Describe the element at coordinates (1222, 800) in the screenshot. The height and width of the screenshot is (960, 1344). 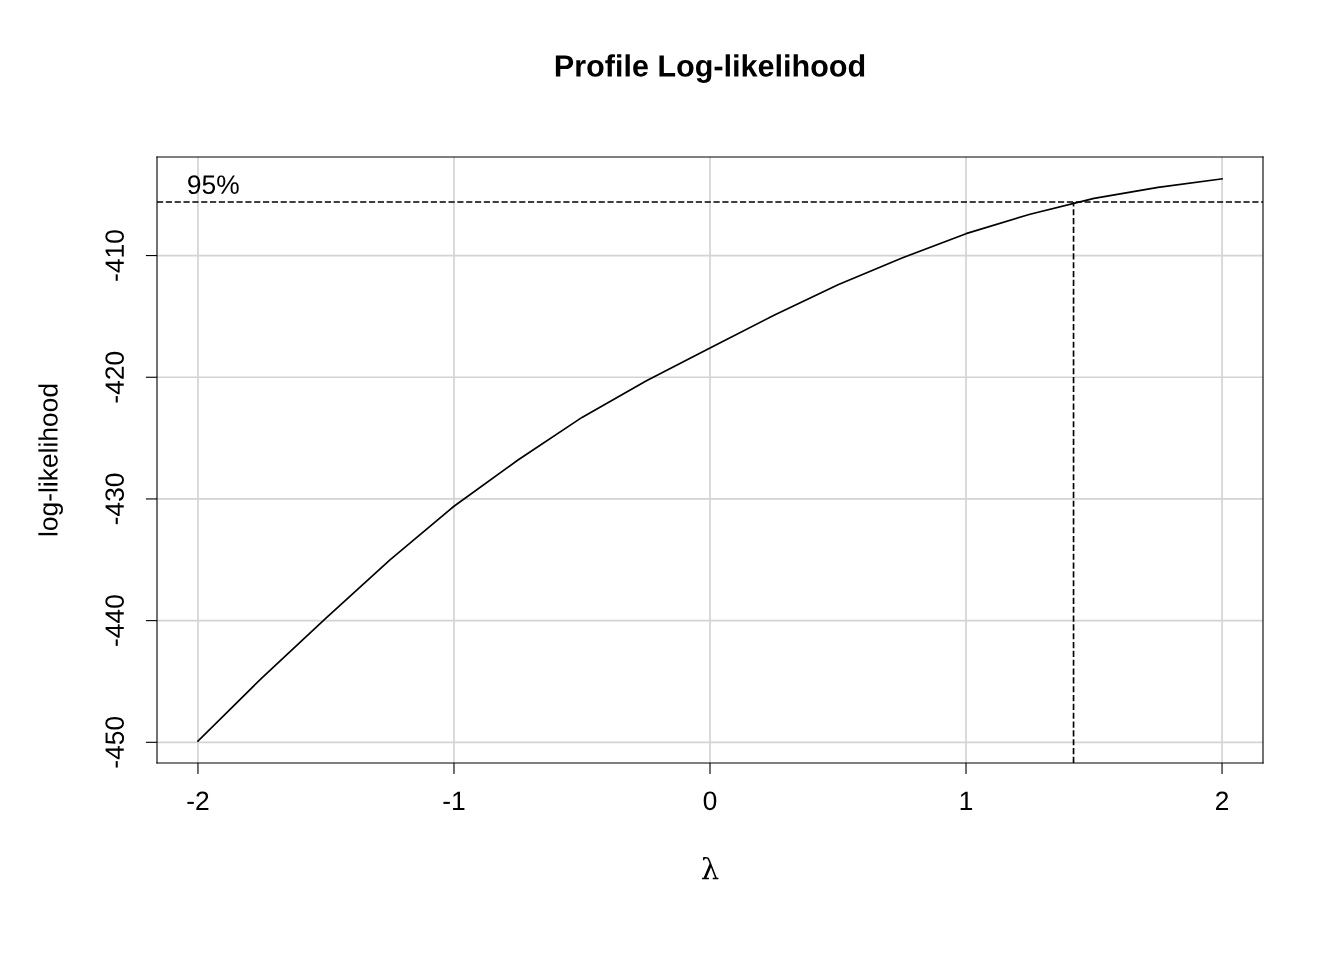
I see `x-tick-label: 2` at that location.